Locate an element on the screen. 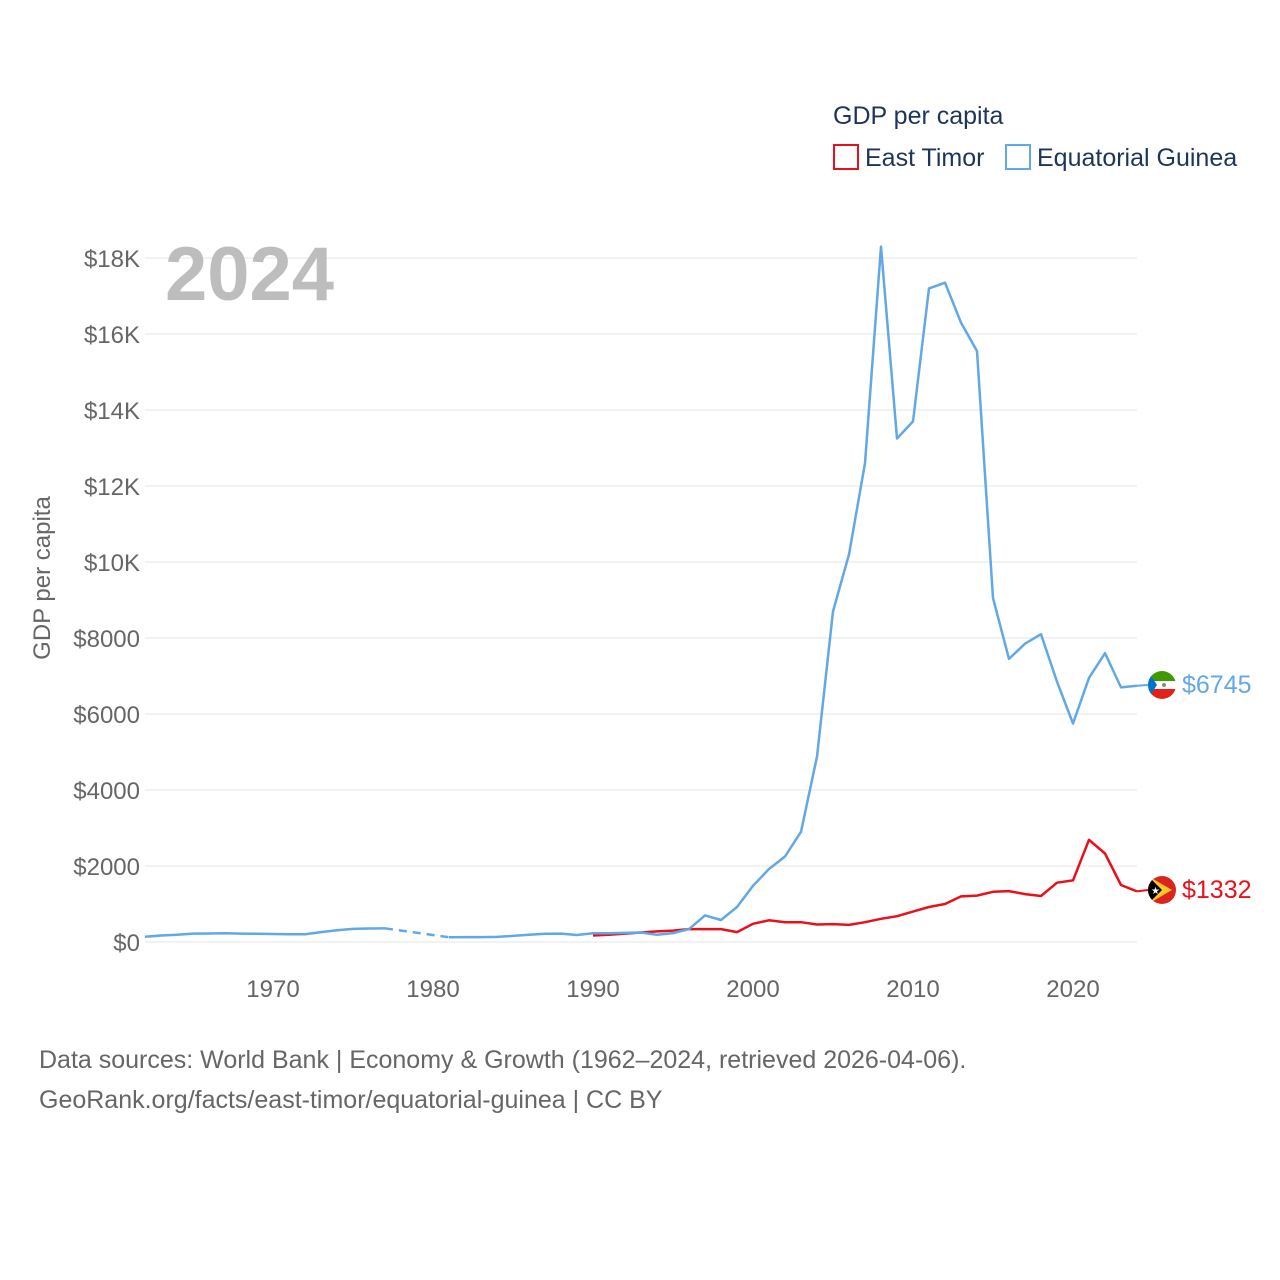  legend-label-equatorial-guinea: Equatorial Guinea is located at coordinates (1137, 158).